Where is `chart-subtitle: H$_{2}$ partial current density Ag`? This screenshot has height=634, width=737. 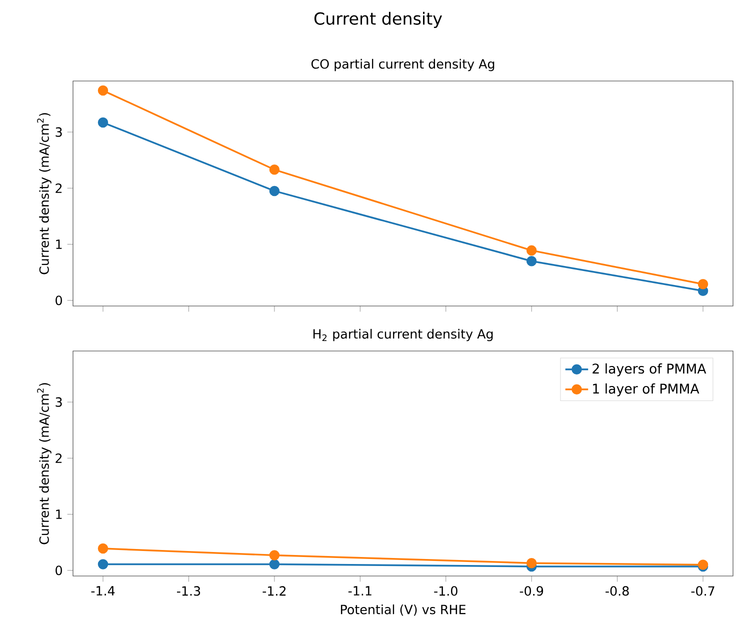 chart-subtitle: H$_{2}$ partial current density Ag is located at coordinates (403, 335).